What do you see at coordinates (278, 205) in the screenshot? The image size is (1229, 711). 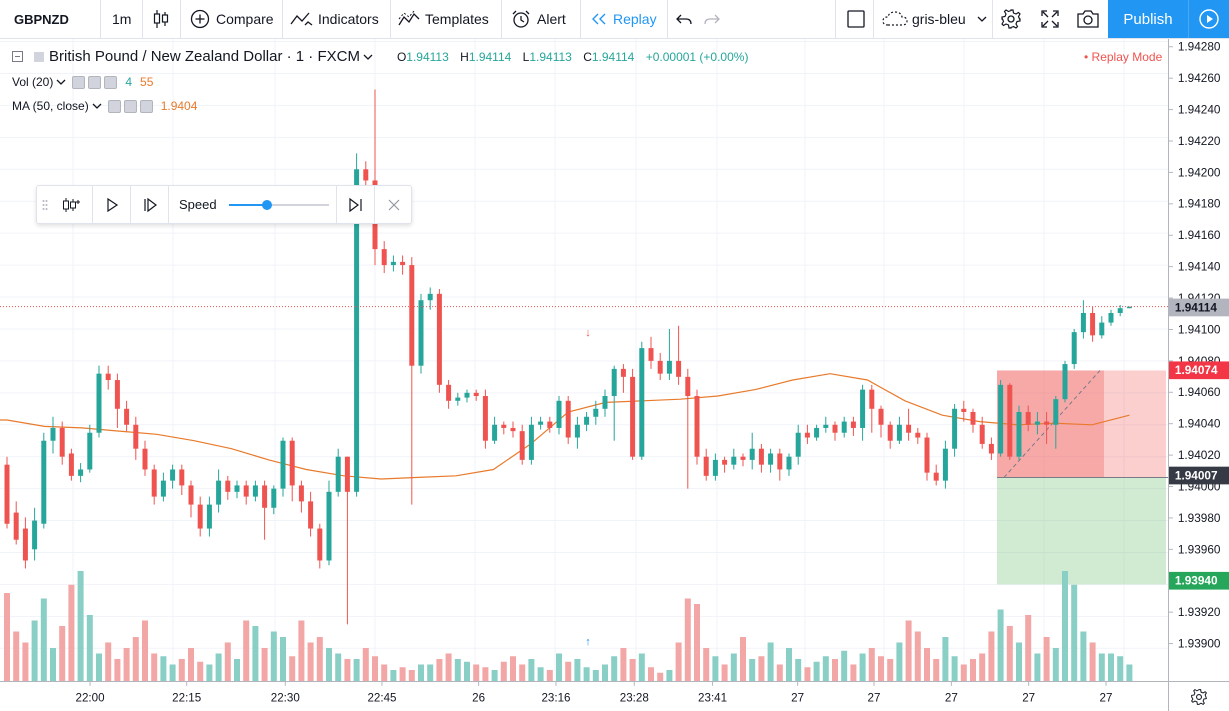 I see `speed-slider` at bounding box center [278, 205].